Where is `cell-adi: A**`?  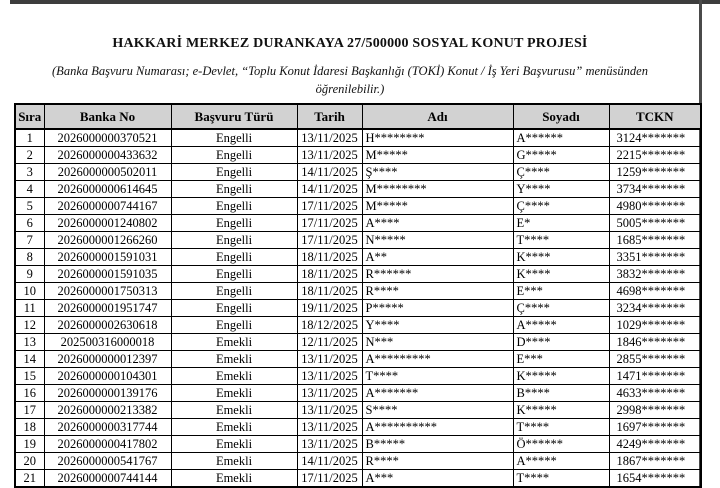
cell-adi: A** is located at coordinates (437, 257).